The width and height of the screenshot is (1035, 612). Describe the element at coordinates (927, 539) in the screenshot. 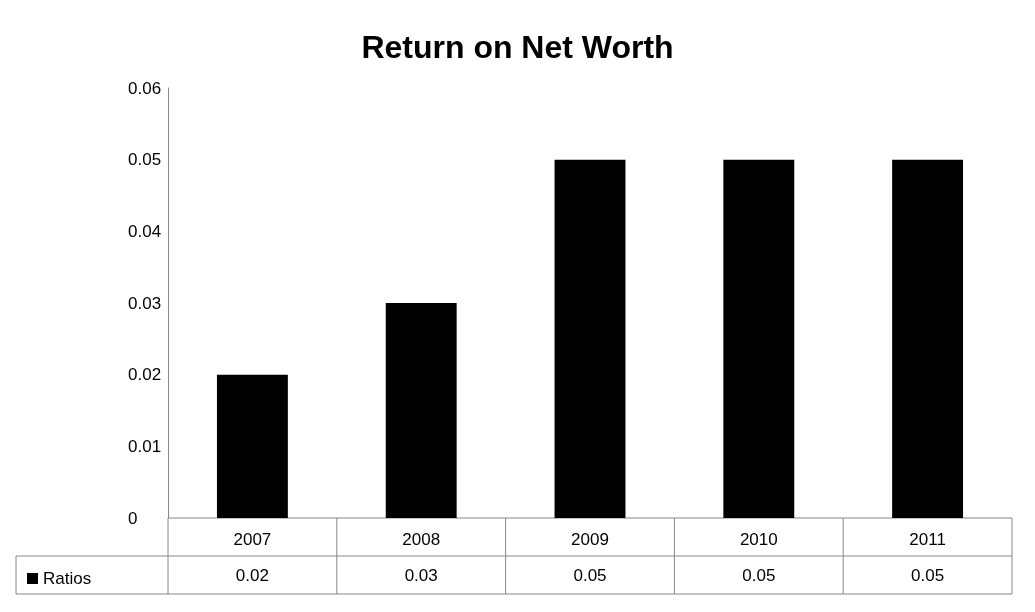

I see `x-tick-label: 2011` at that location.